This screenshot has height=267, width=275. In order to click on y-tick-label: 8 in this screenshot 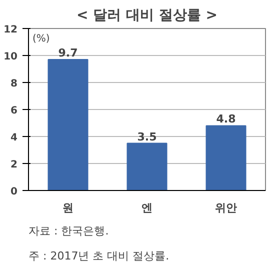, I will do `click(14, 84)`.